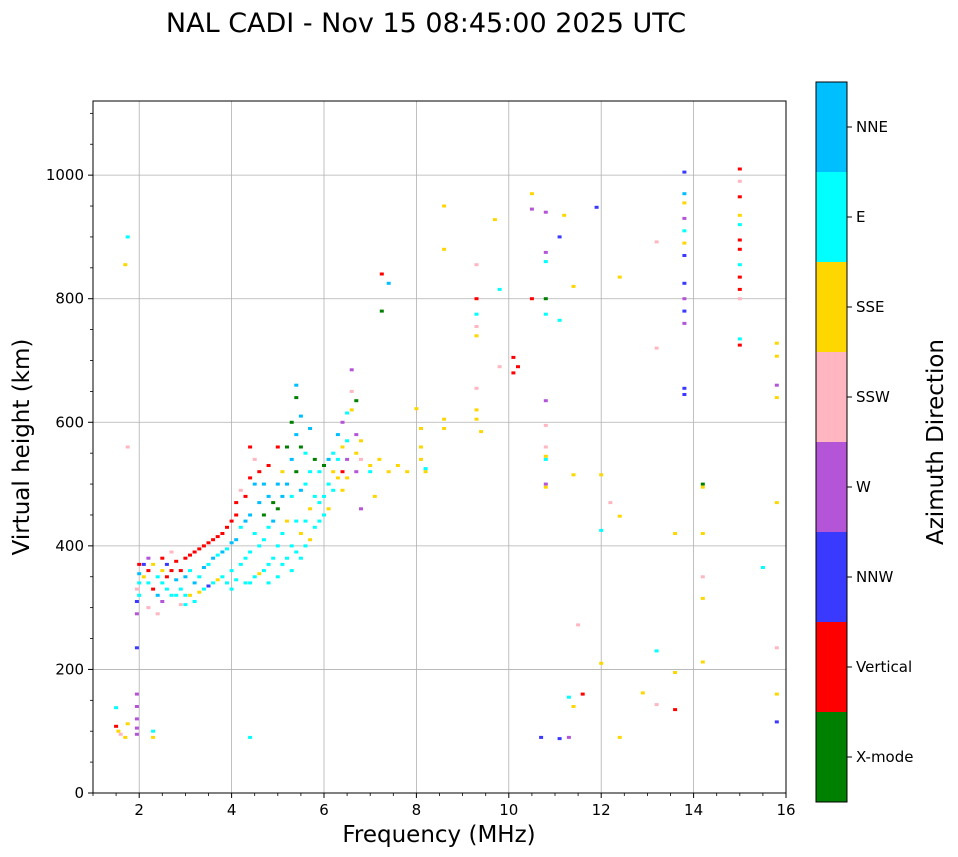 Image resolution: width=958 pixels, height=857 pixels. I want to click on colorbar-tick-label: X-mode, so click(884, 757).